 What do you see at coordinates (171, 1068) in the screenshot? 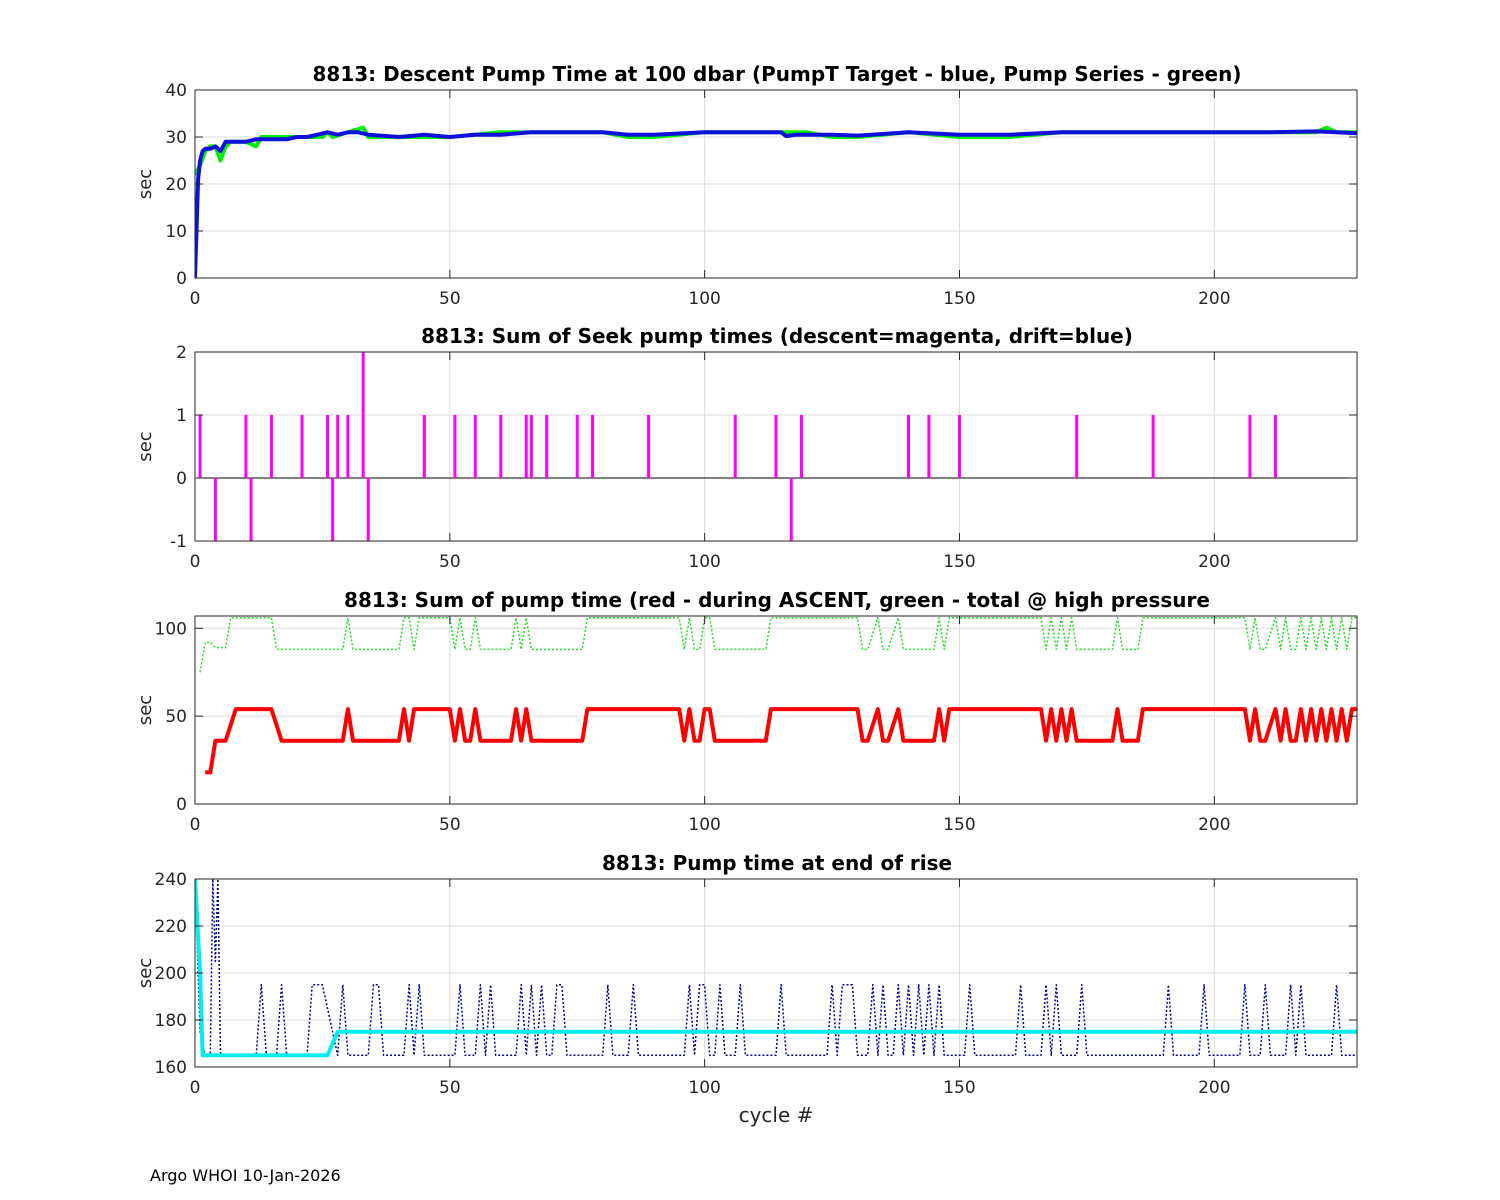
I see `y-tick-label: 160` at bounding box center [171, 1068].